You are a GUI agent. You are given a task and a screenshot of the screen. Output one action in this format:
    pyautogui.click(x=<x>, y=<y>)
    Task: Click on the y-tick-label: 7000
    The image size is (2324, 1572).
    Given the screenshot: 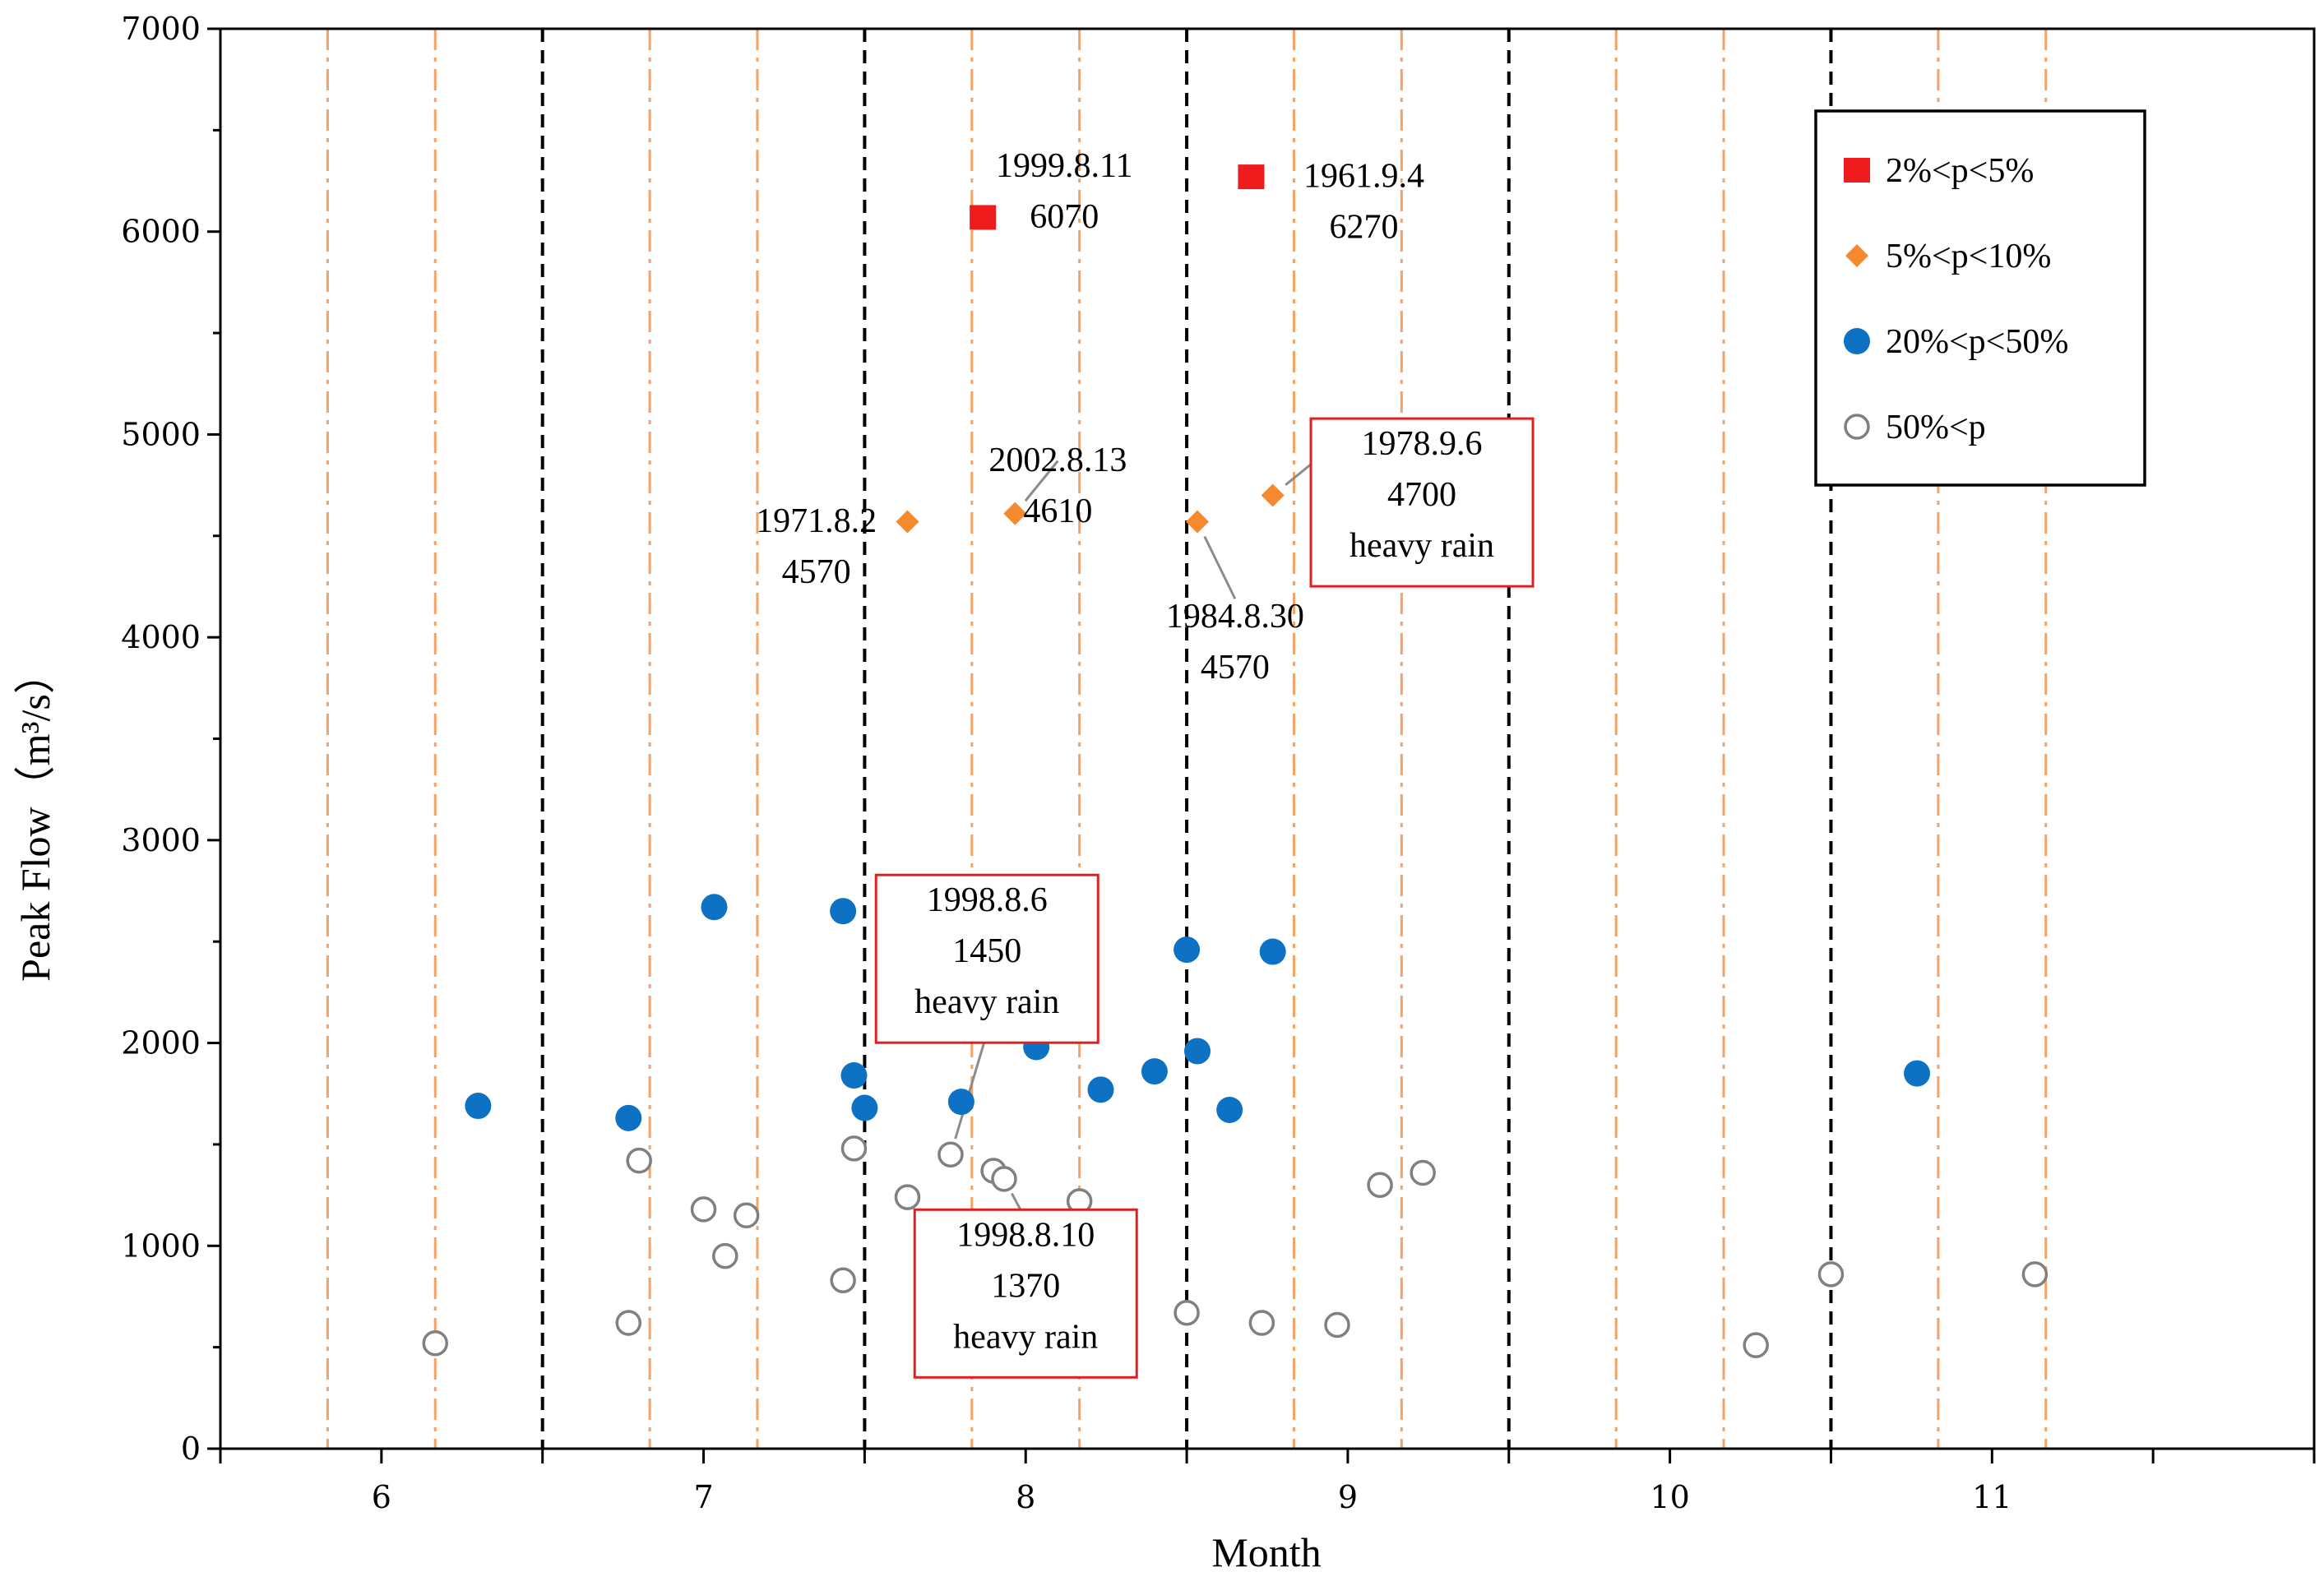 What is the action you would take?
    pyautogui.click(x=161, y=29)
    